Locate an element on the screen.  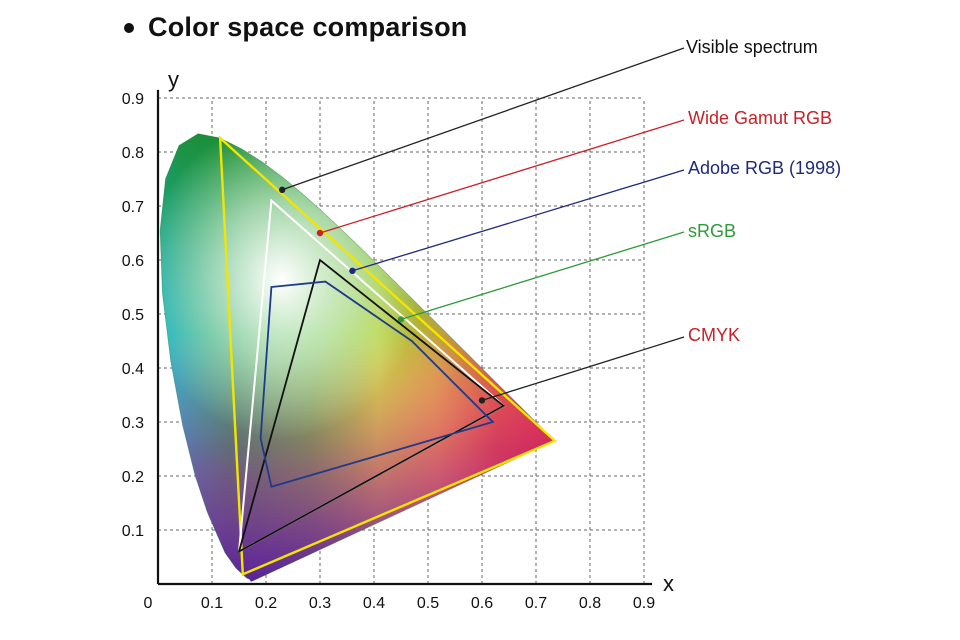
x-tick-label: 0.3 is located at coordinates (320, 603).